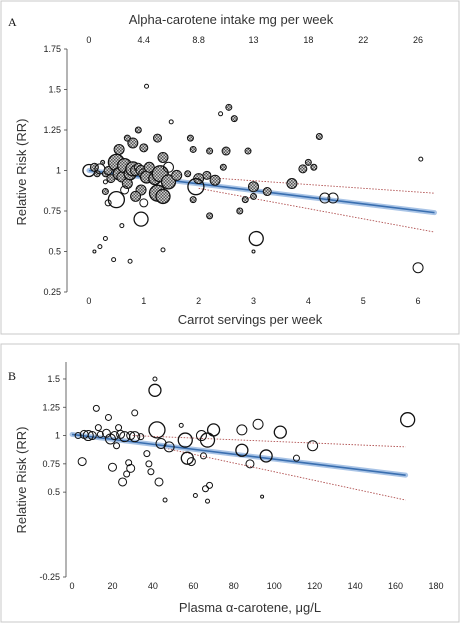 The image size is (461, 624). Describe the element at coordinates (253, 301) in the screenshot. I see `x-tick-label: 3` at that location.